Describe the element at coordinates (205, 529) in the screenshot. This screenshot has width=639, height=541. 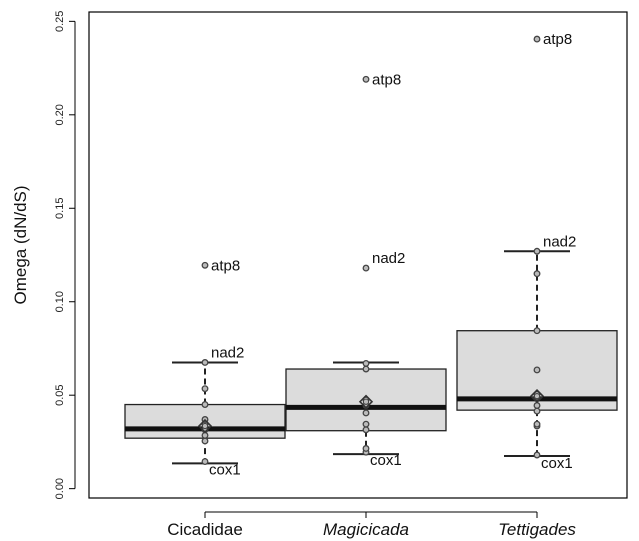
I see `x-tick-label: Cicadidae` at that location.